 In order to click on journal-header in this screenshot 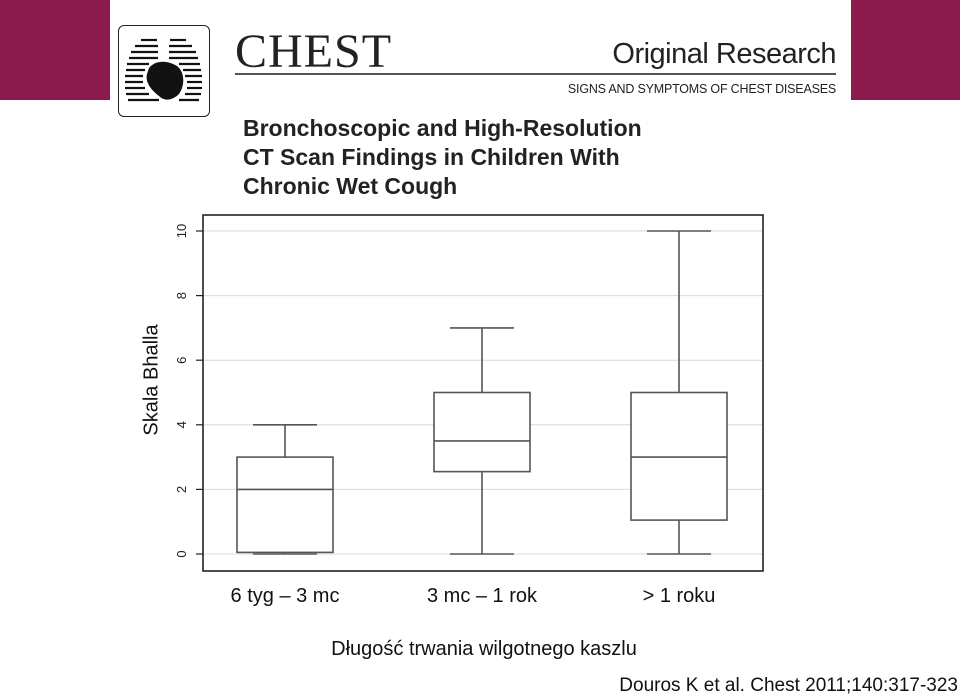, I will do `click(480, 57)`.